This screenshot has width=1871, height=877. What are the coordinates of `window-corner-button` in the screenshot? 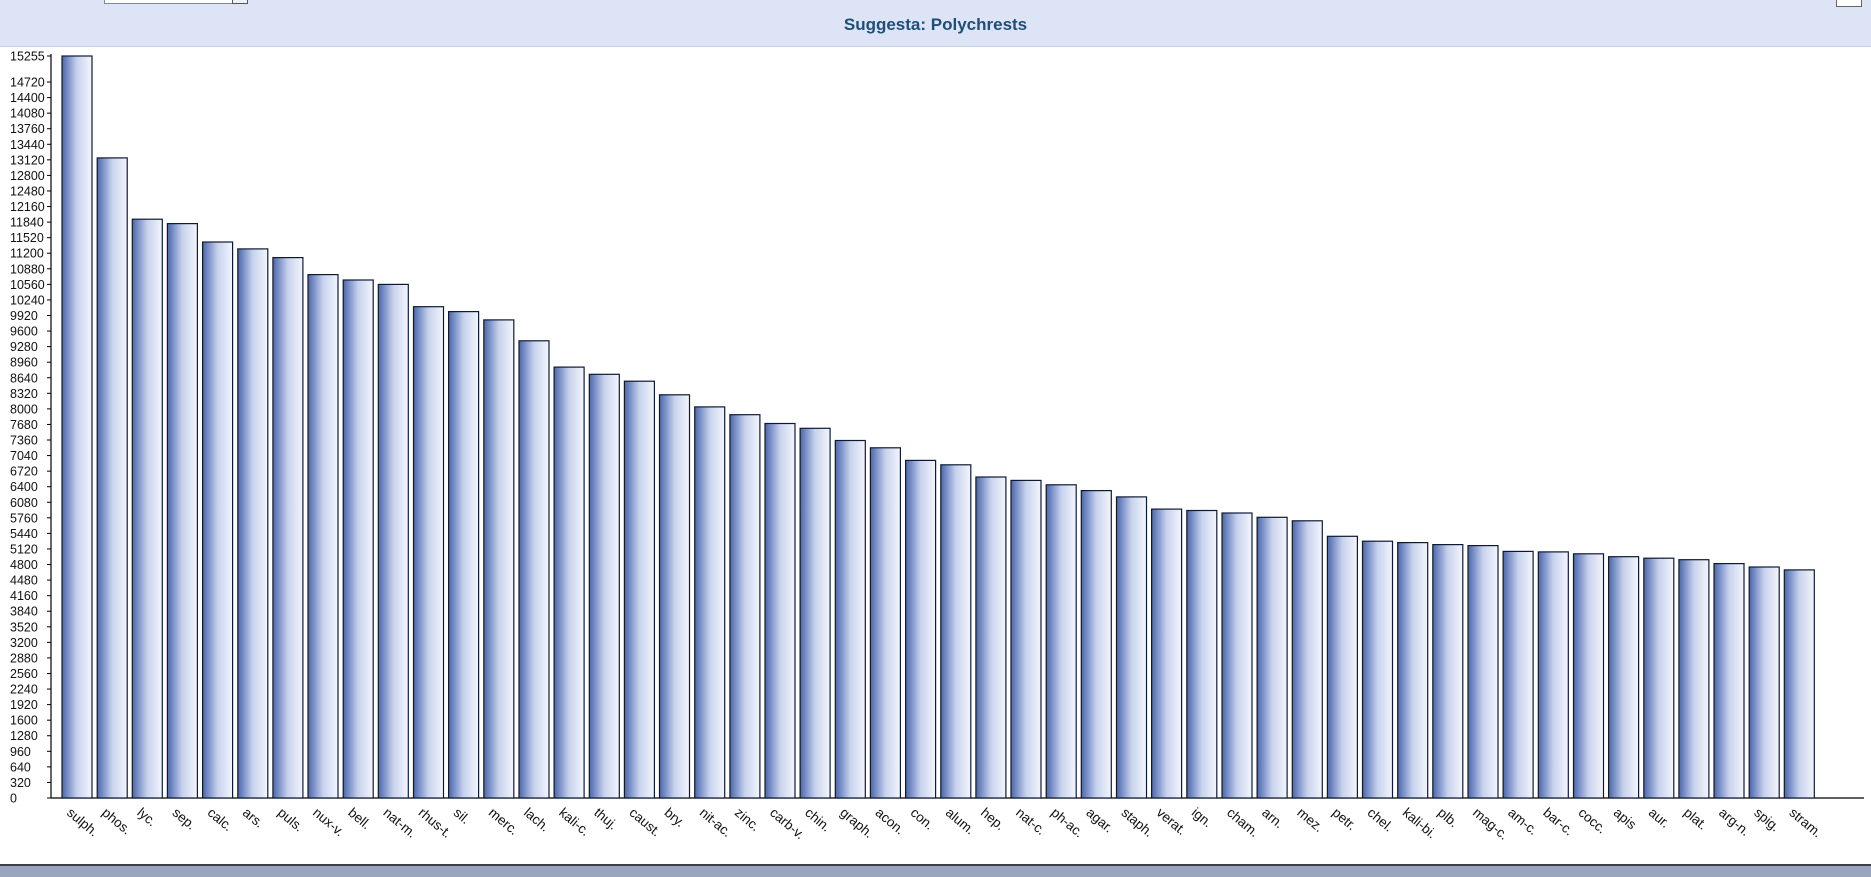 It's located at (1849, 3).